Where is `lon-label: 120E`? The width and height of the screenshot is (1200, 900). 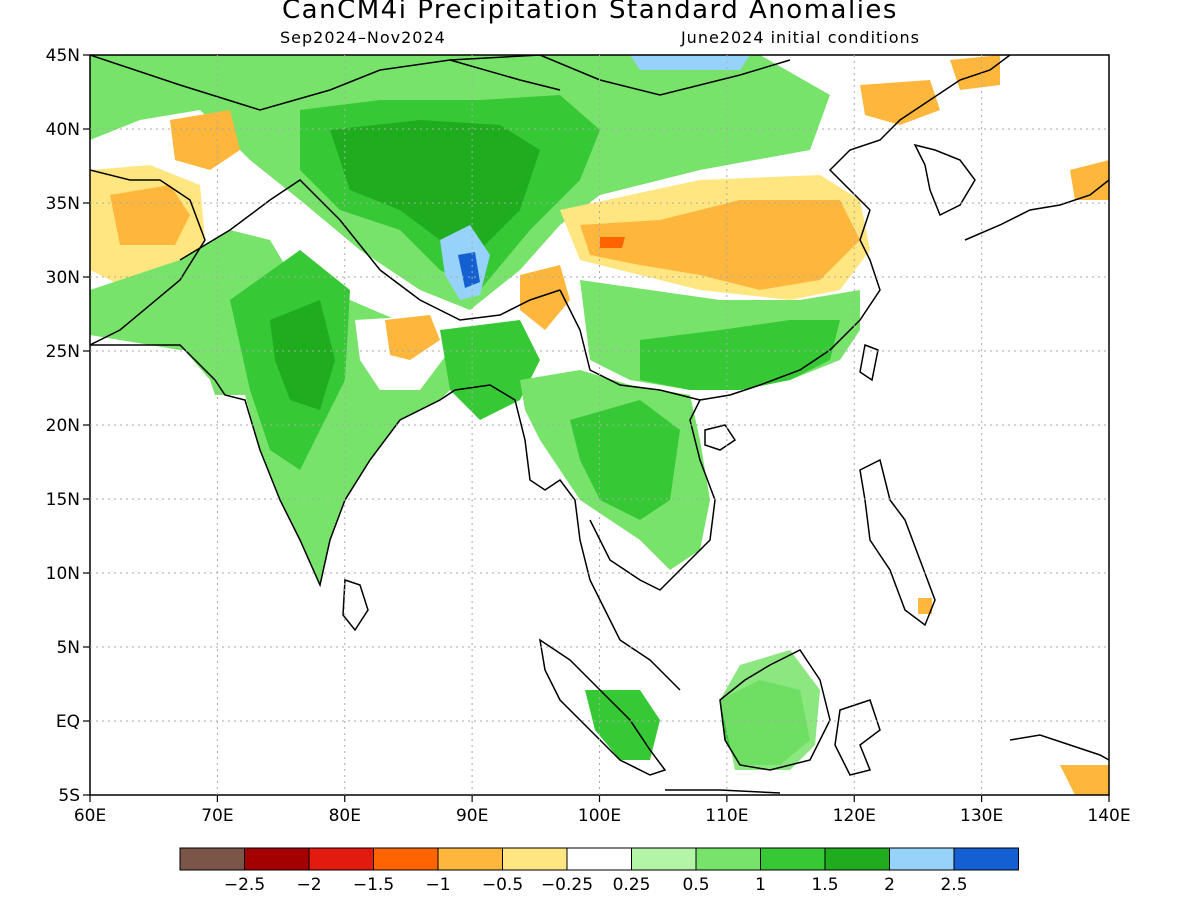
lon-label: 120E is located at coordinates (854, 816).